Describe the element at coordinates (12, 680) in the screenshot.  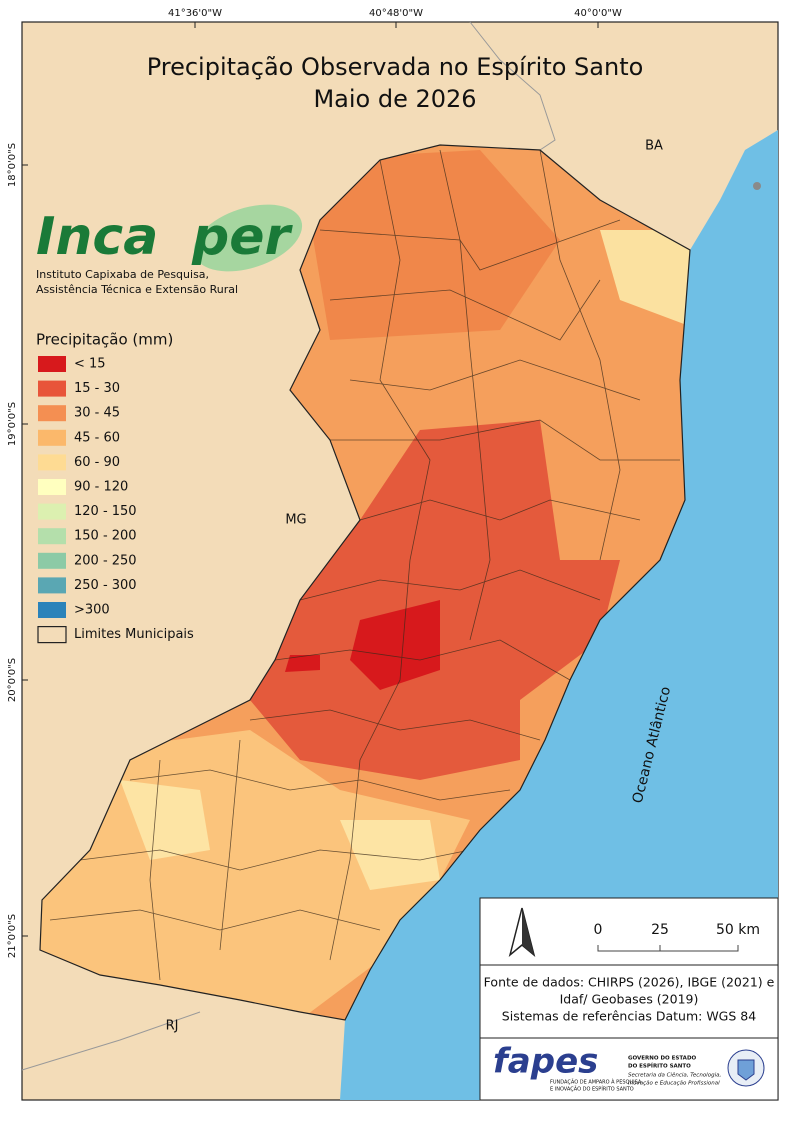
I see `latitude-label: 20°0'0"S` at that location.